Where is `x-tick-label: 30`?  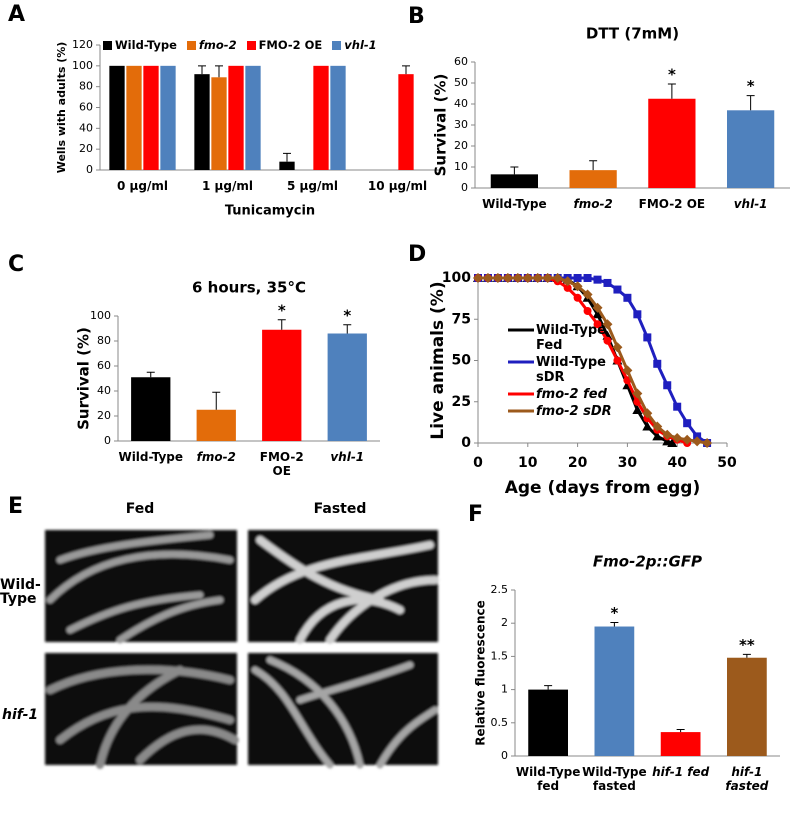
x-tick-label: 30 is located at coordinates (628, 463).